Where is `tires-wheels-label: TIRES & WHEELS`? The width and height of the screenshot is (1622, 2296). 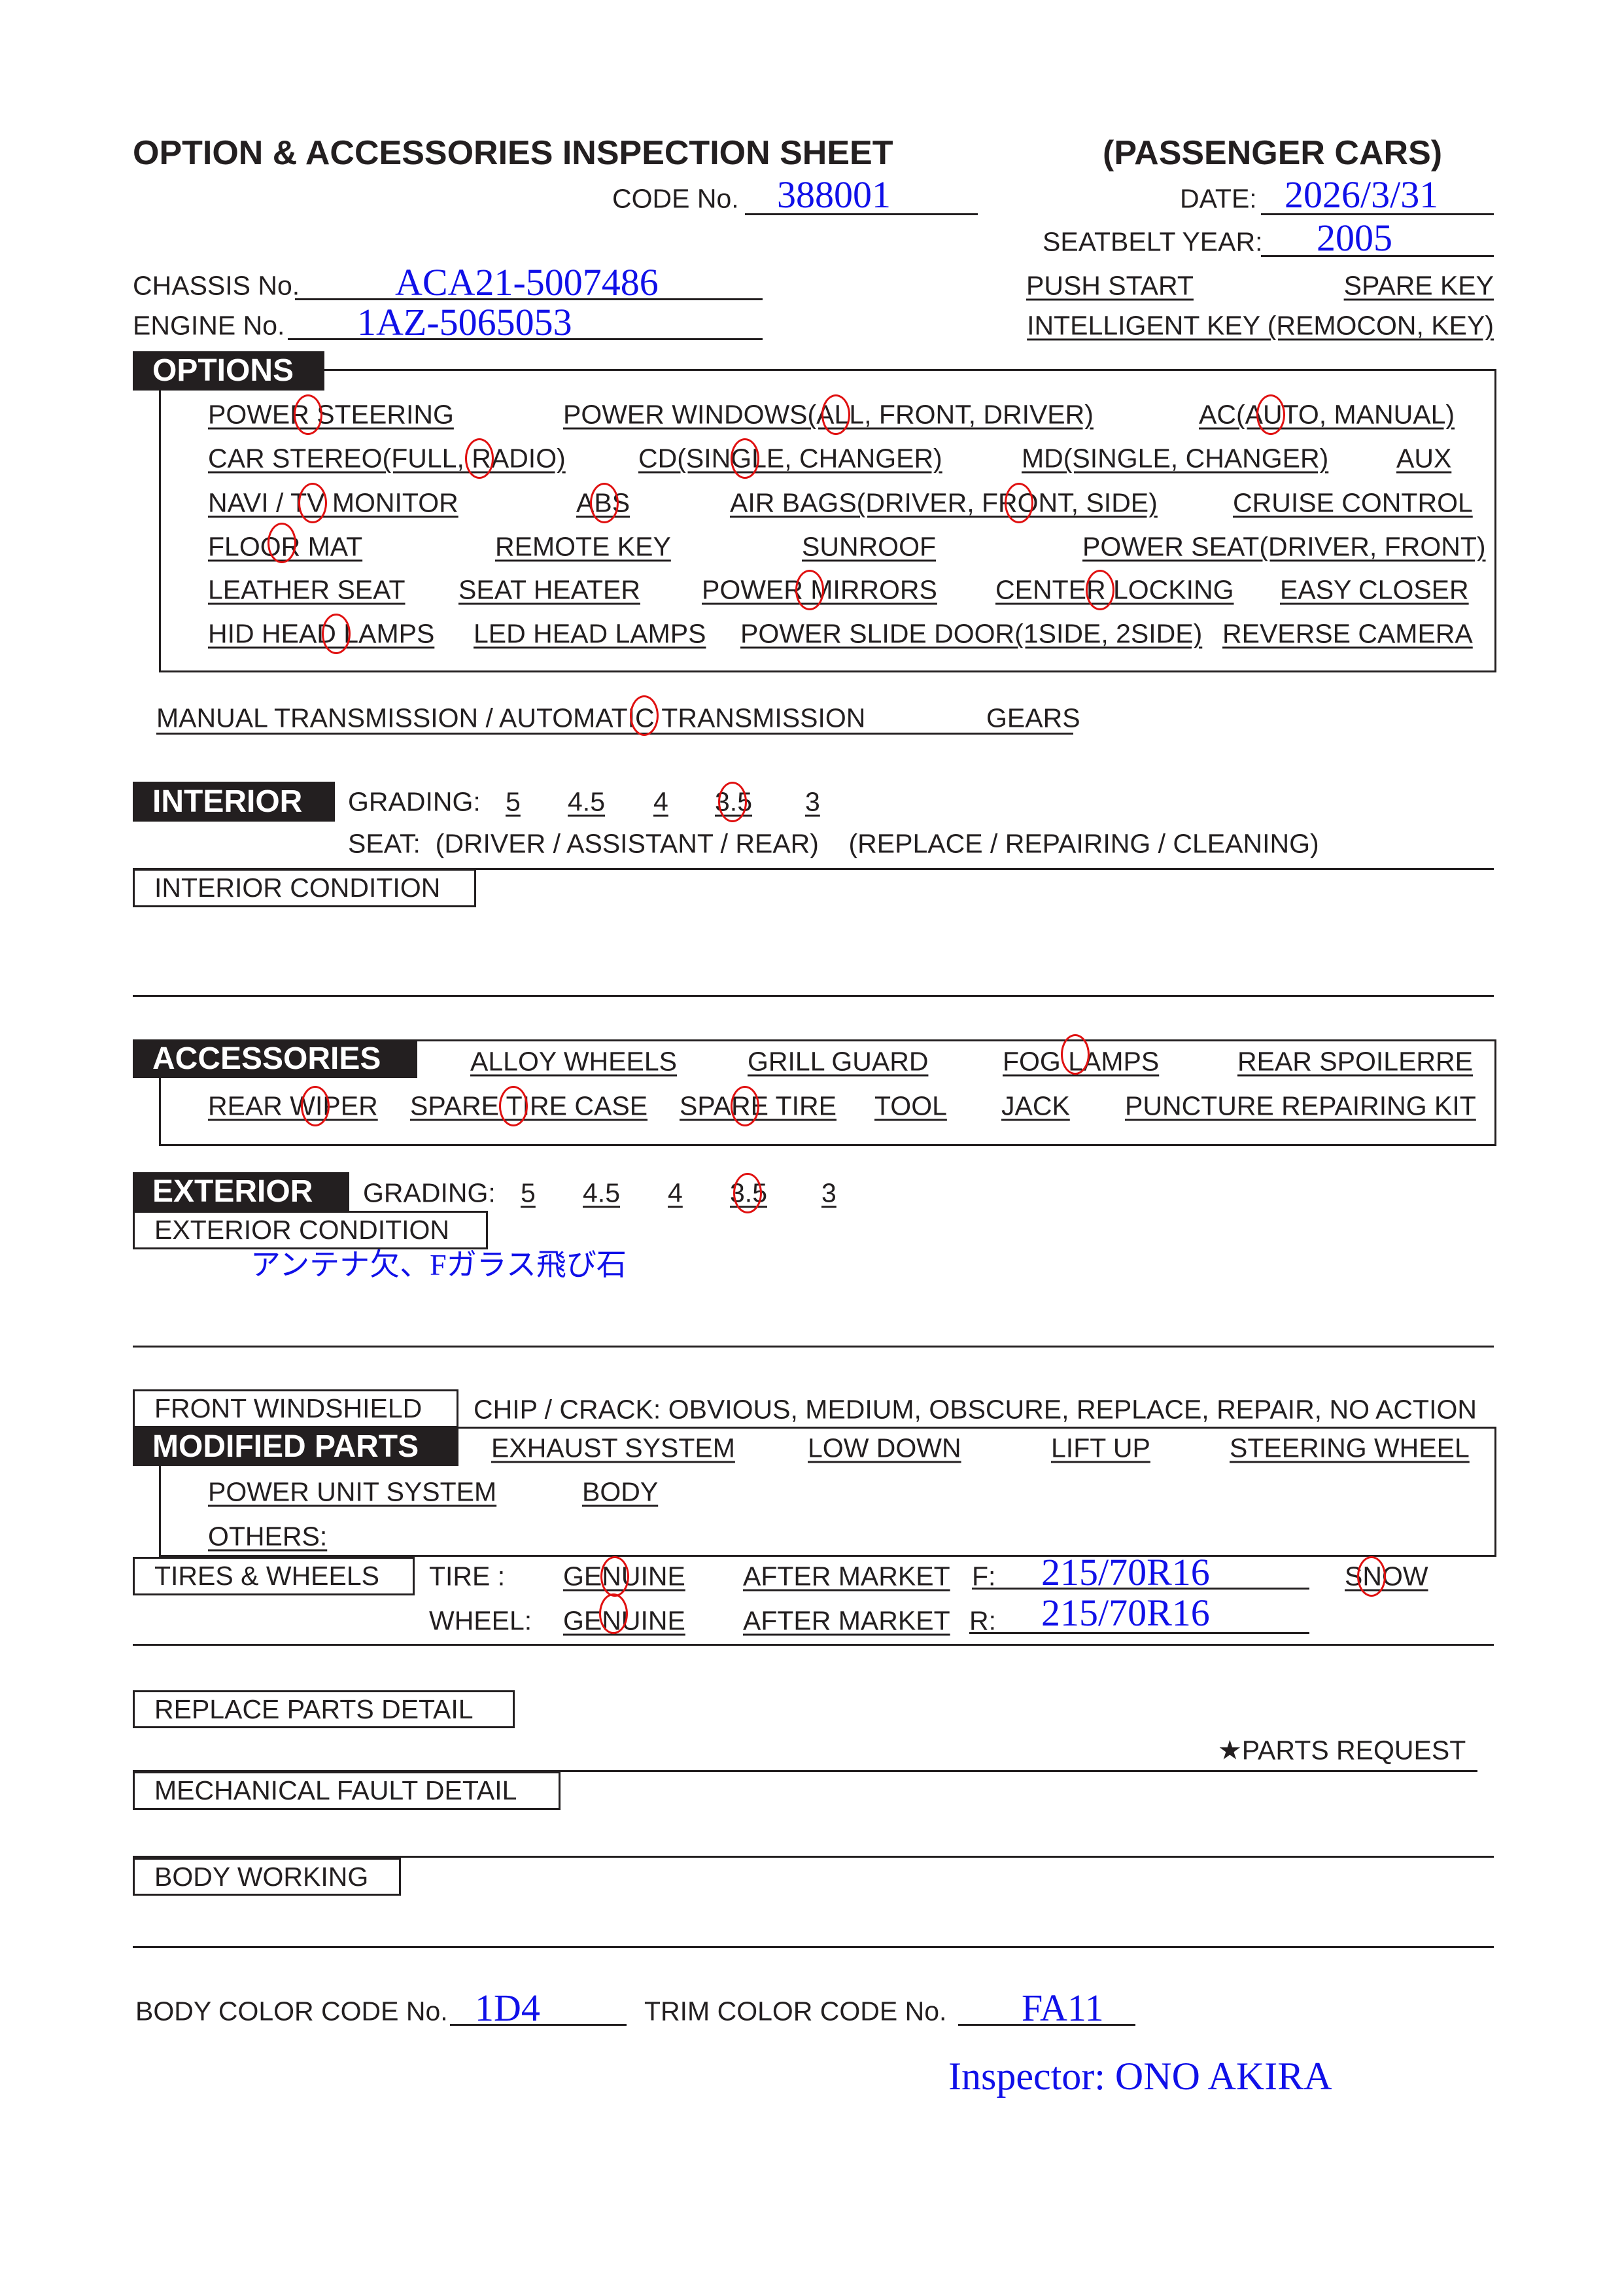
tires-wheels-label: TIRES & WHEELS is located at coordinates (274, 1576).